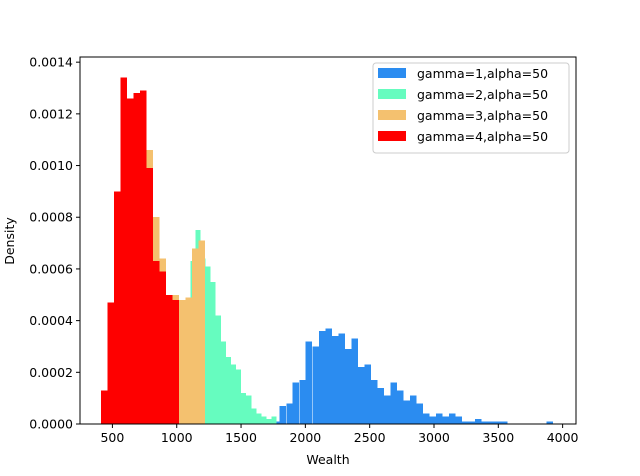 This screenshot has height=476, width=640. I want to click on x-tick-label: 500, so click(112, 437).